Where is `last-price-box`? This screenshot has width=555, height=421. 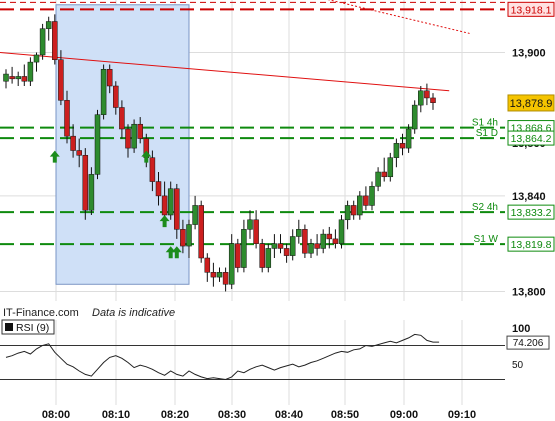 last-price-box is located at coordinates (531, 103).